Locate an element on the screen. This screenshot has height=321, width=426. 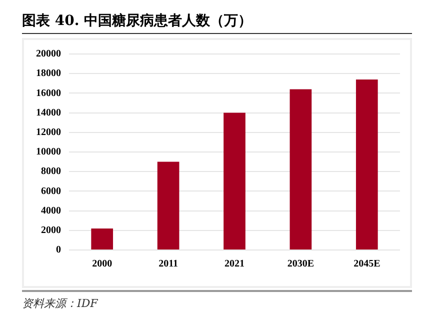
y-tick-label: 10000 is located at coordinates (48, 152).